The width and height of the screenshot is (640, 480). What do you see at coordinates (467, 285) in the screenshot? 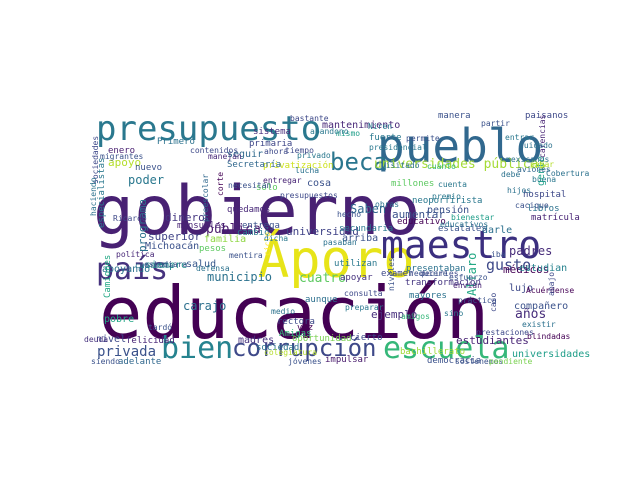
I see `word: envían` at bounding box center [467, 285].